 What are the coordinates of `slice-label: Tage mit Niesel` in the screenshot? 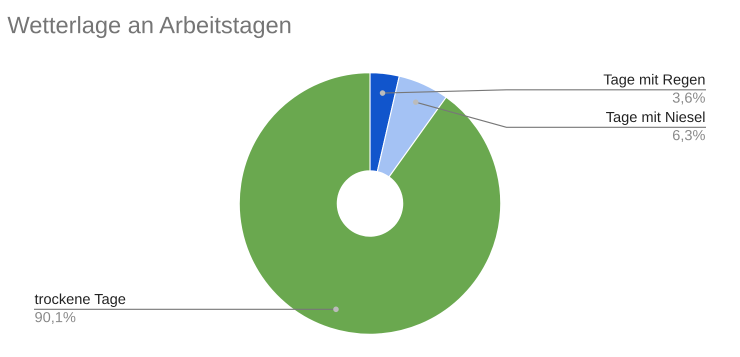 It's located at (655, 118).